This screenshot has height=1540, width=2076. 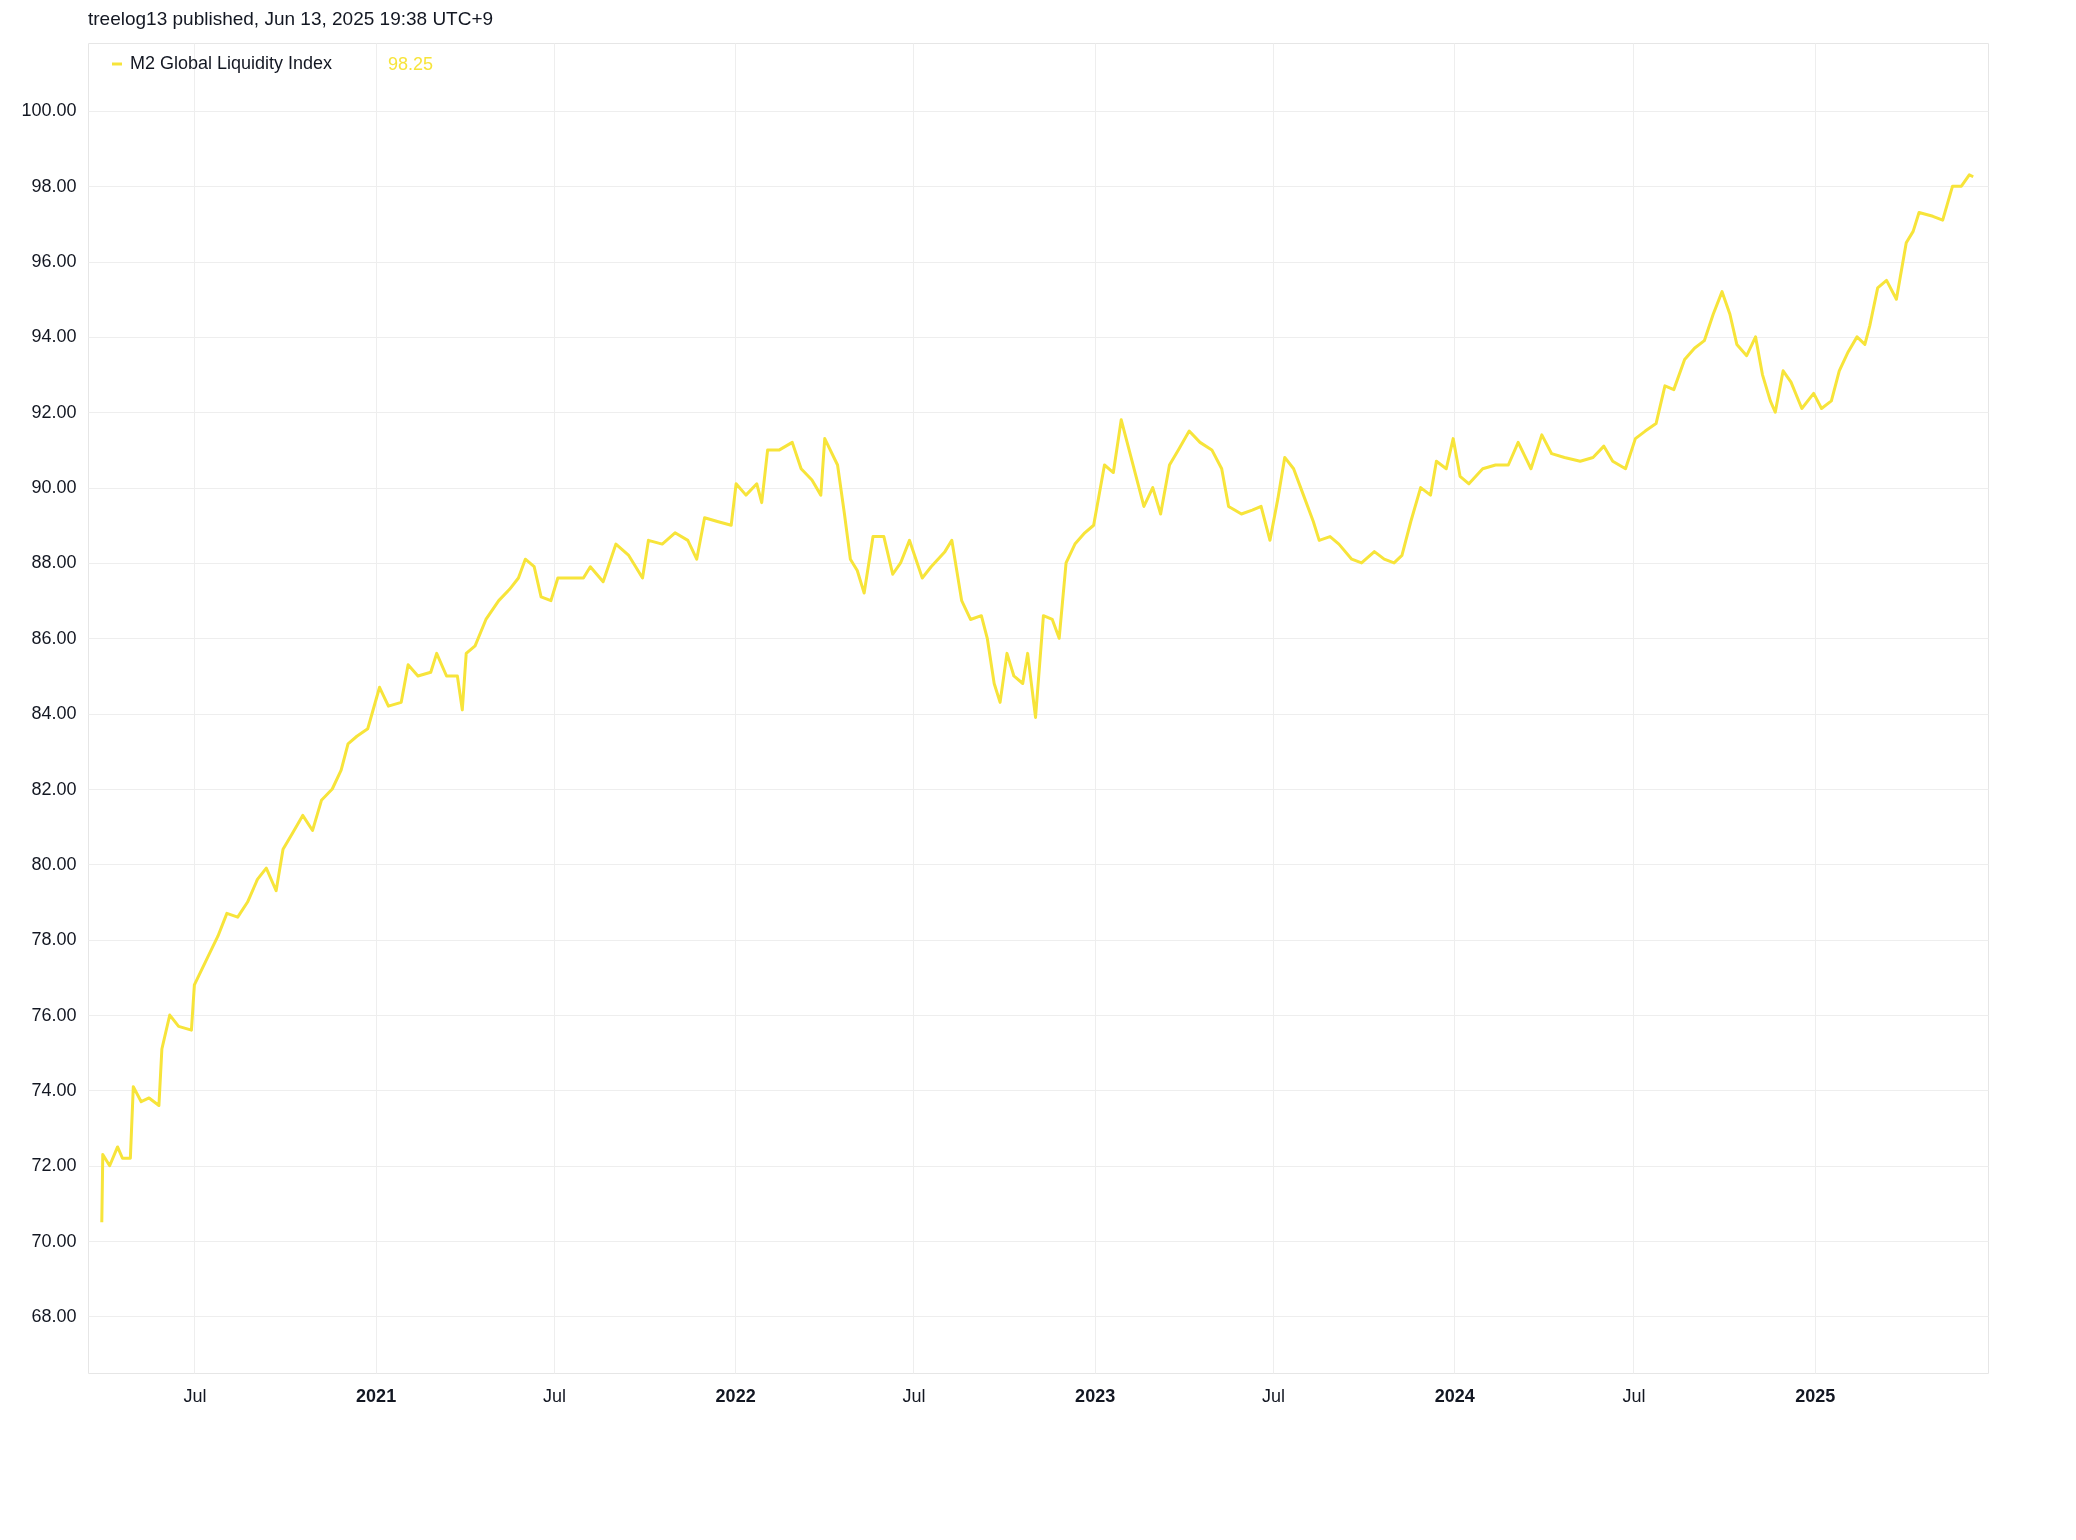 What do you see at coordinates (54, 261) in the screenshot?
I see `y-tick-label: 96.00` at bounding box center [54, 261].